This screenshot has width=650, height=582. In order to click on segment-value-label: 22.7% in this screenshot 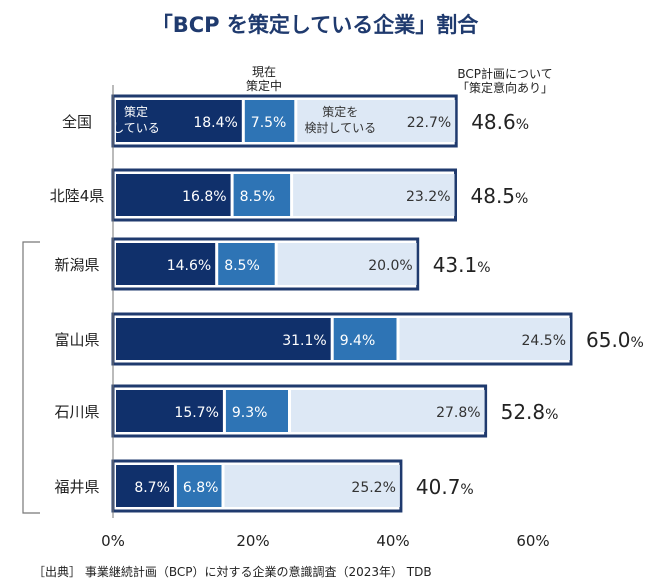, I will do `click(429, 123)`.